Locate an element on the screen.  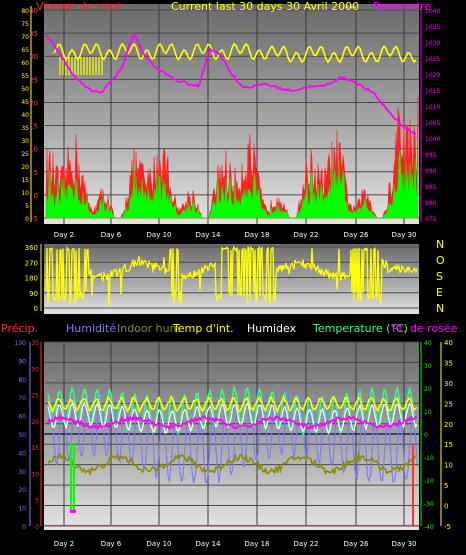
temp-yellow-tick-label: 5 is located at coordinates (446, 486).